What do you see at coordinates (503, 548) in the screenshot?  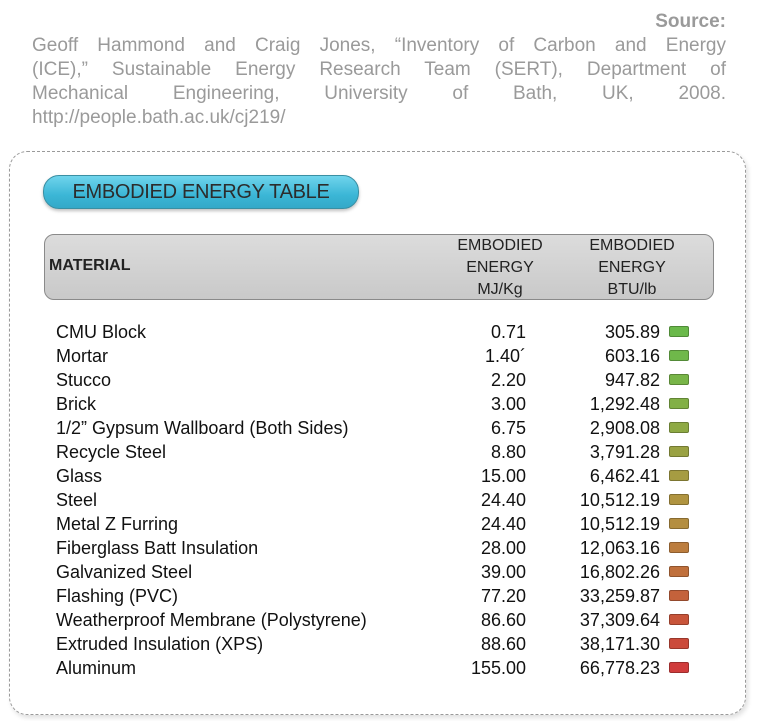 I see `mj-kg-value: 28.00` at bounding box center [503, 548].